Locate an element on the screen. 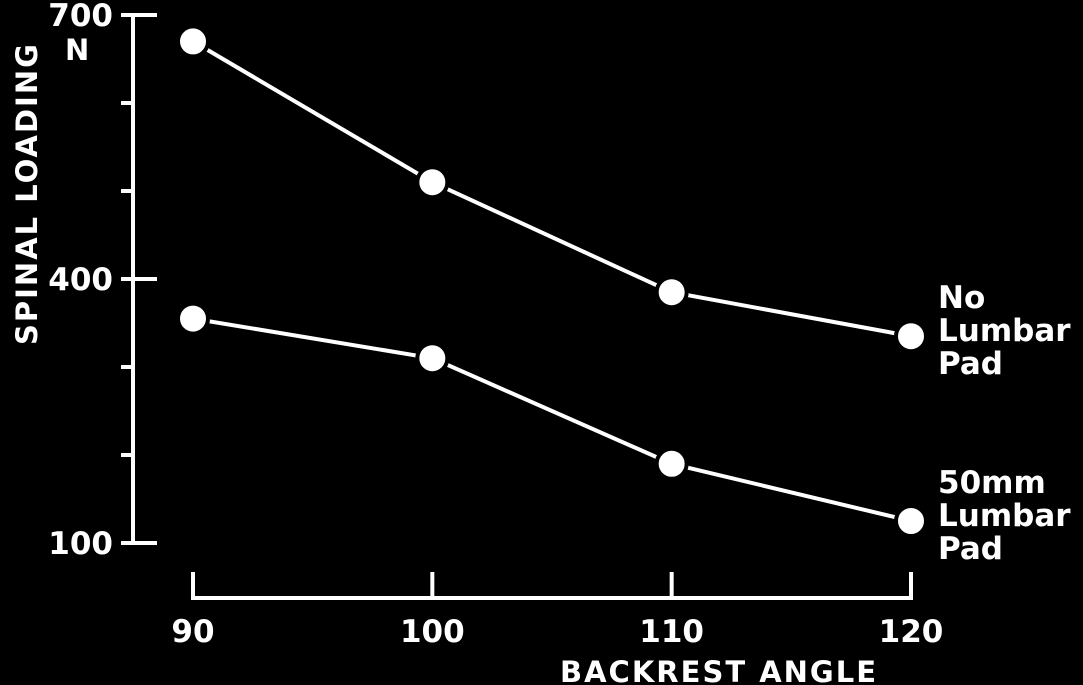 The image size is (1083, 685). series-2-label: Lumbar is located at coordinates (1004, 516).